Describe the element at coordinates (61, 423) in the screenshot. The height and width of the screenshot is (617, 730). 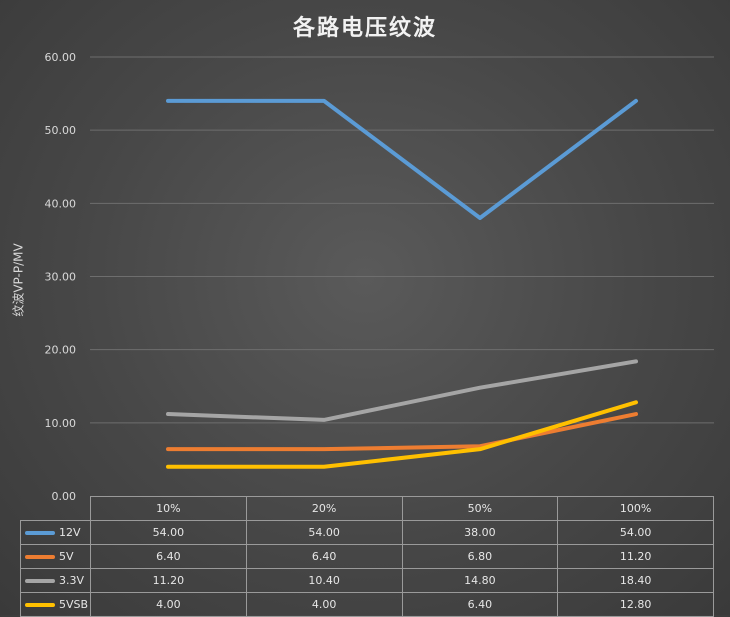
I see `y-tick-label: 10.00` at that location.